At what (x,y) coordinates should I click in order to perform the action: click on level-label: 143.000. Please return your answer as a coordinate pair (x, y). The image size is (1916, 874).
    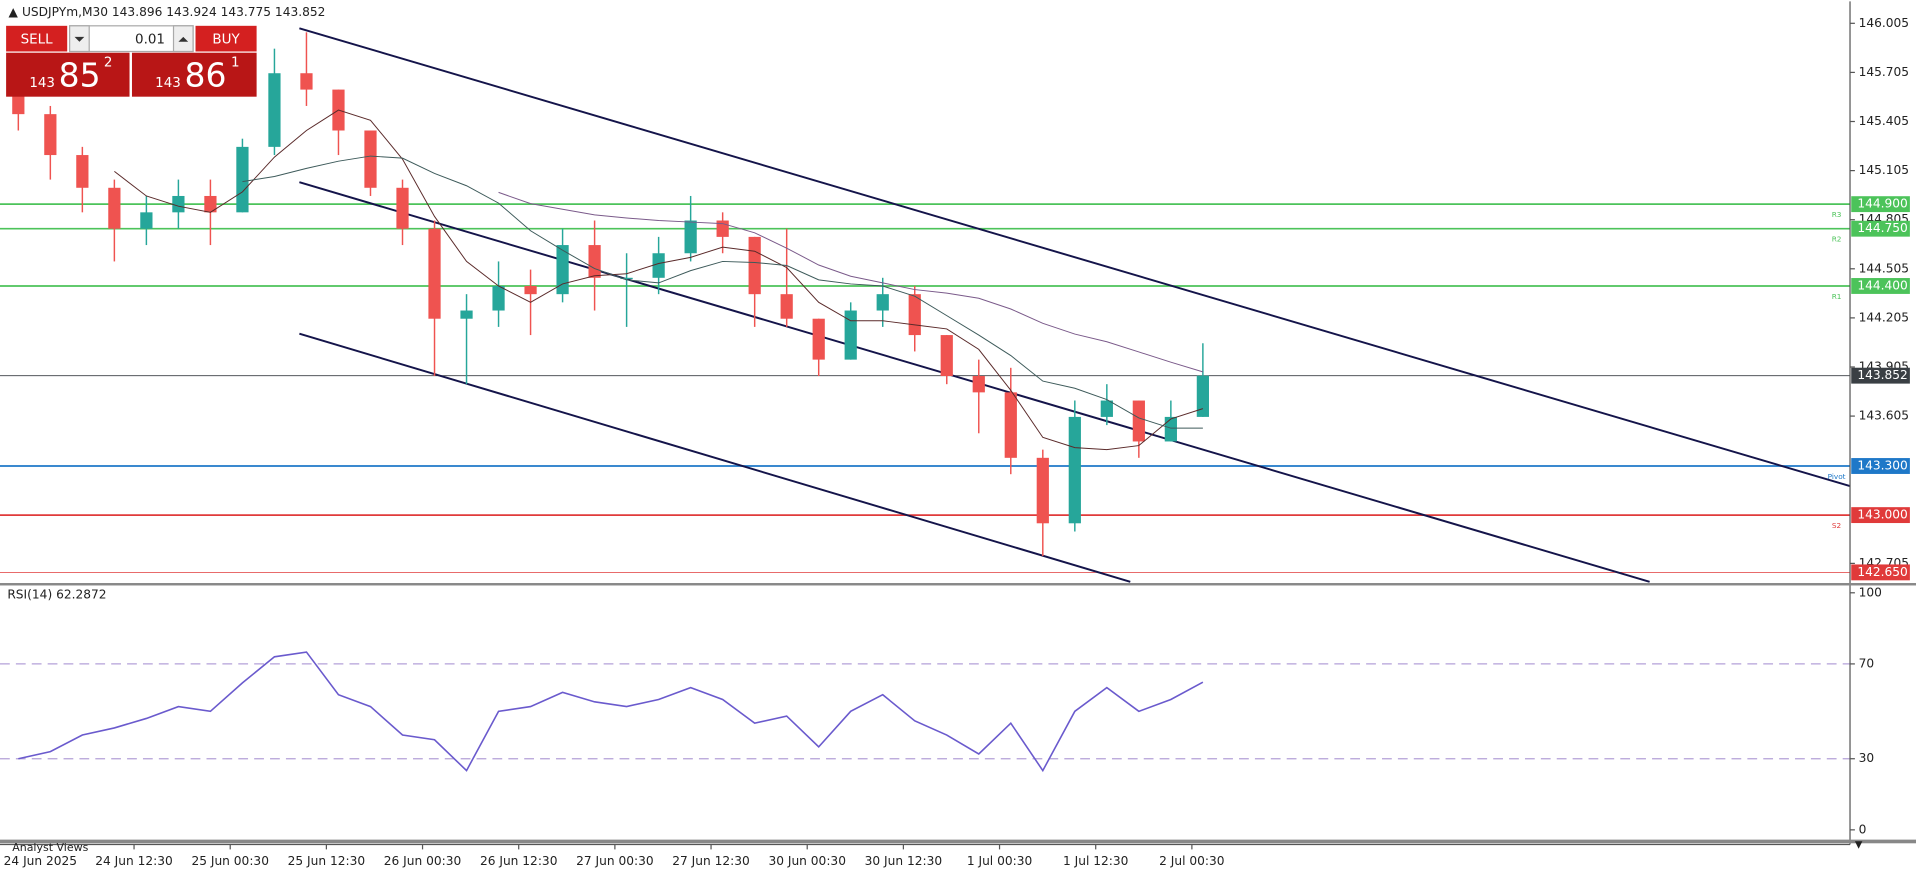
    Looking at the image, I should click on (1882, 515).